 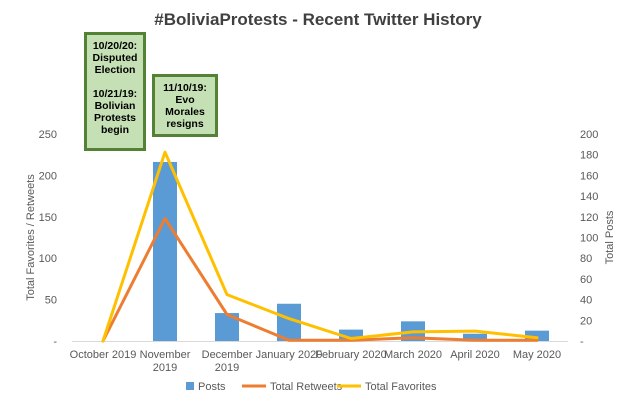 What do you see at coordinates (586, 301) in the screenshot?
I see `y2-tick-label: 40` at bounding box center [586, 301].